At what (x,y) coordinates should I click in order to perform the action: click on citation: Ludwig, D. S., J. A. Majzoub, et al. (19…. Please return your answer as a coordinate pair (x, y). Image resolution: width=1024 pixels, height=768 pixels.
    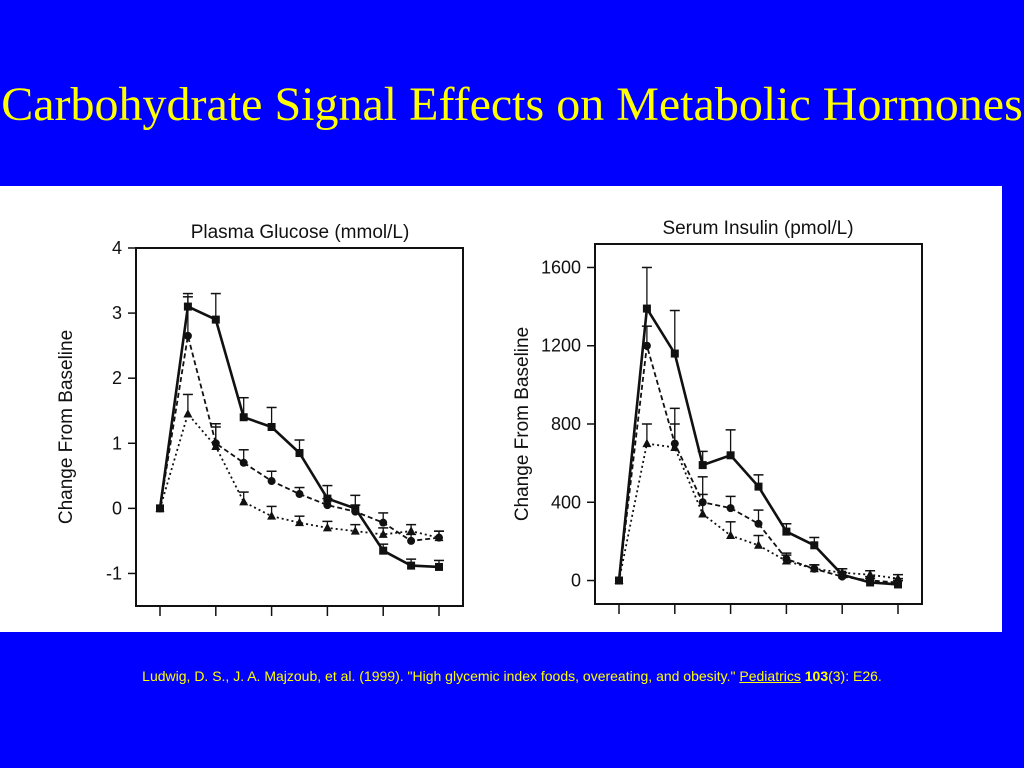
    Looking at the image, I should click on (512, 676).